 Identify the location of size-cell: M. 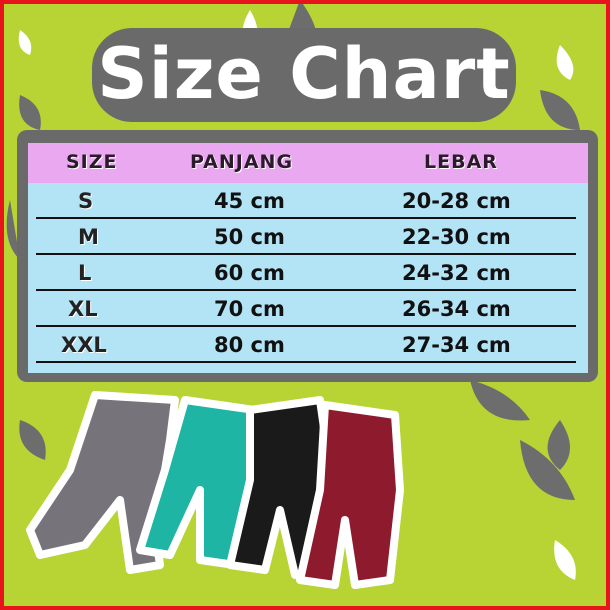
(88, 237).